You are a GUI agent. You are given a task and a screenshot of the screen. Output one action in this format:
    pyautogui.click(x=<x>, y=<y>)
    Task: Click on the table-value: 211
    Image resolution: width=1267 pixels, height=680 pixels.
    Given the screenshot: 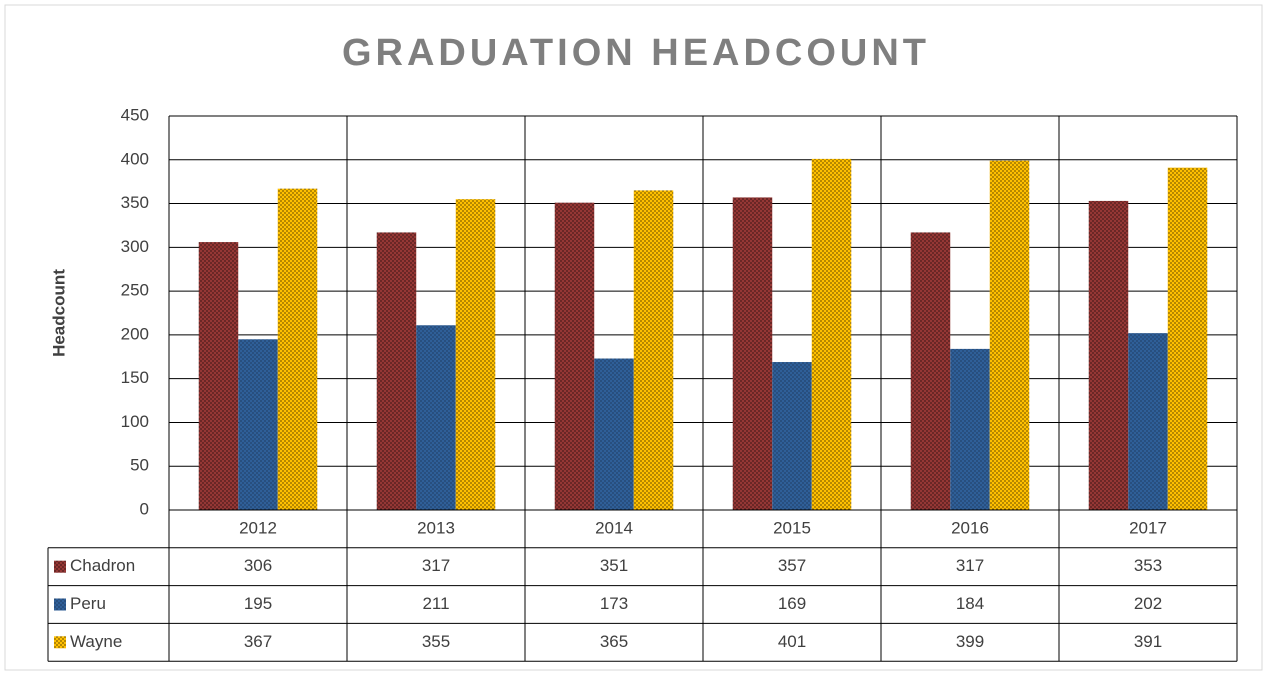 What is the action you would take?
    pyautogui.click(x=435, y=603)
    